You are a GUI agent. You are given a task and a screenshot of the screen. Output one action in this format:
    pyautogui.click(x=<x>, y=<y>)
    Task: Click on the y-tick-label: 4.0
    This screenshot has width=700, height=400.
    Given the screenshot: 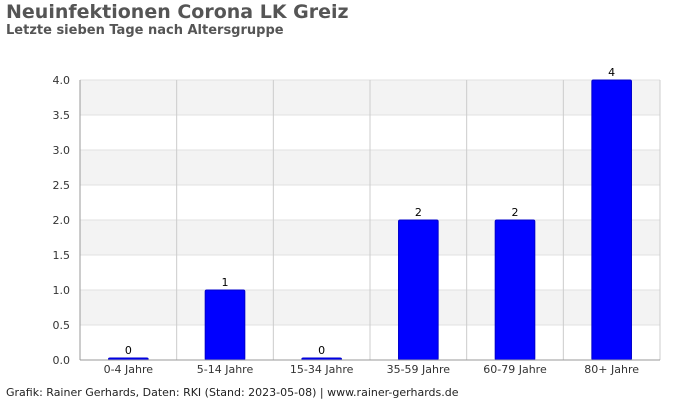 What is the action you would take?
    pyautogui.click(x=62, y=80)
    